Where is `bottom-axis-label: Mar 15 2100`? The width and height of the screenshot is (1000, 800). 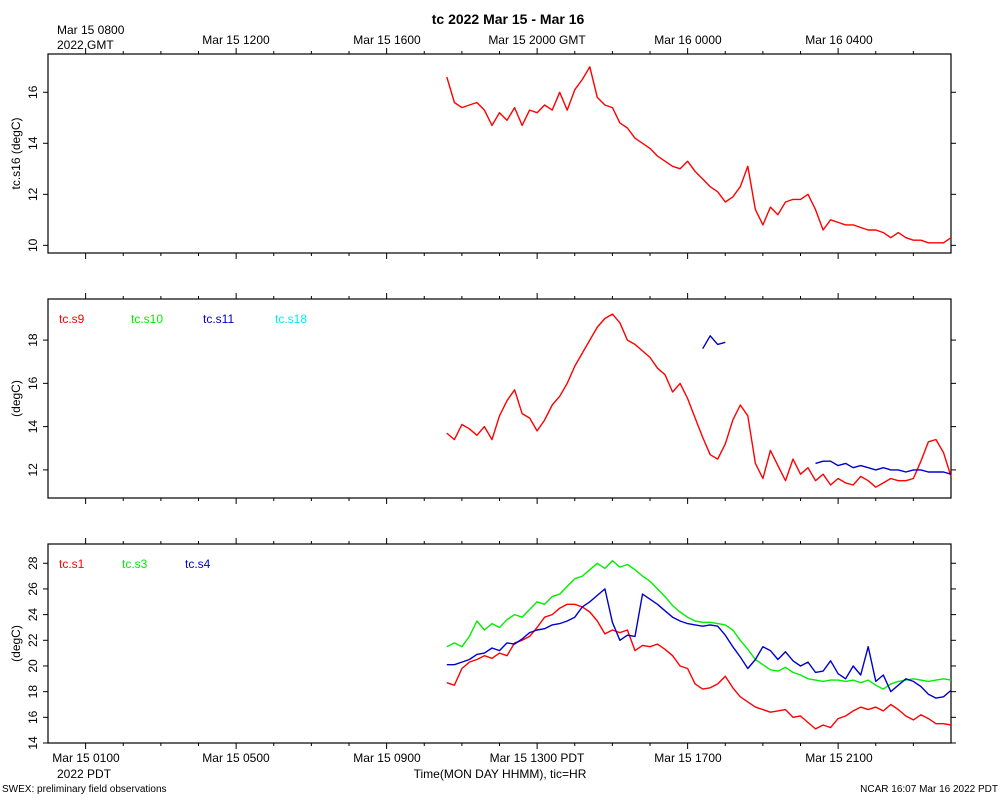 bottom-axis-label: Mar 15 2100 is located at coordinates (839, 758).